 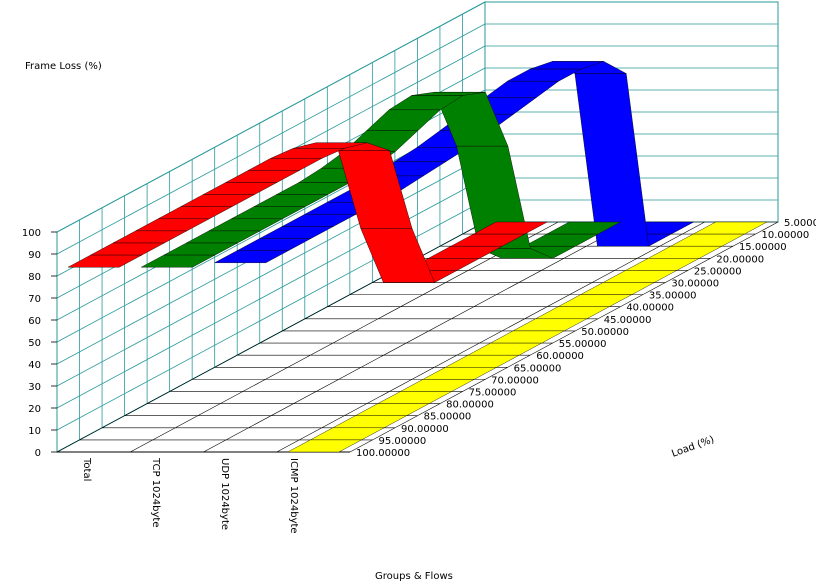 What do you see at coordinates (605, 332) in the screenshot?
I see `load-tick-label: 50.00000` at bounding box center [605, 332].